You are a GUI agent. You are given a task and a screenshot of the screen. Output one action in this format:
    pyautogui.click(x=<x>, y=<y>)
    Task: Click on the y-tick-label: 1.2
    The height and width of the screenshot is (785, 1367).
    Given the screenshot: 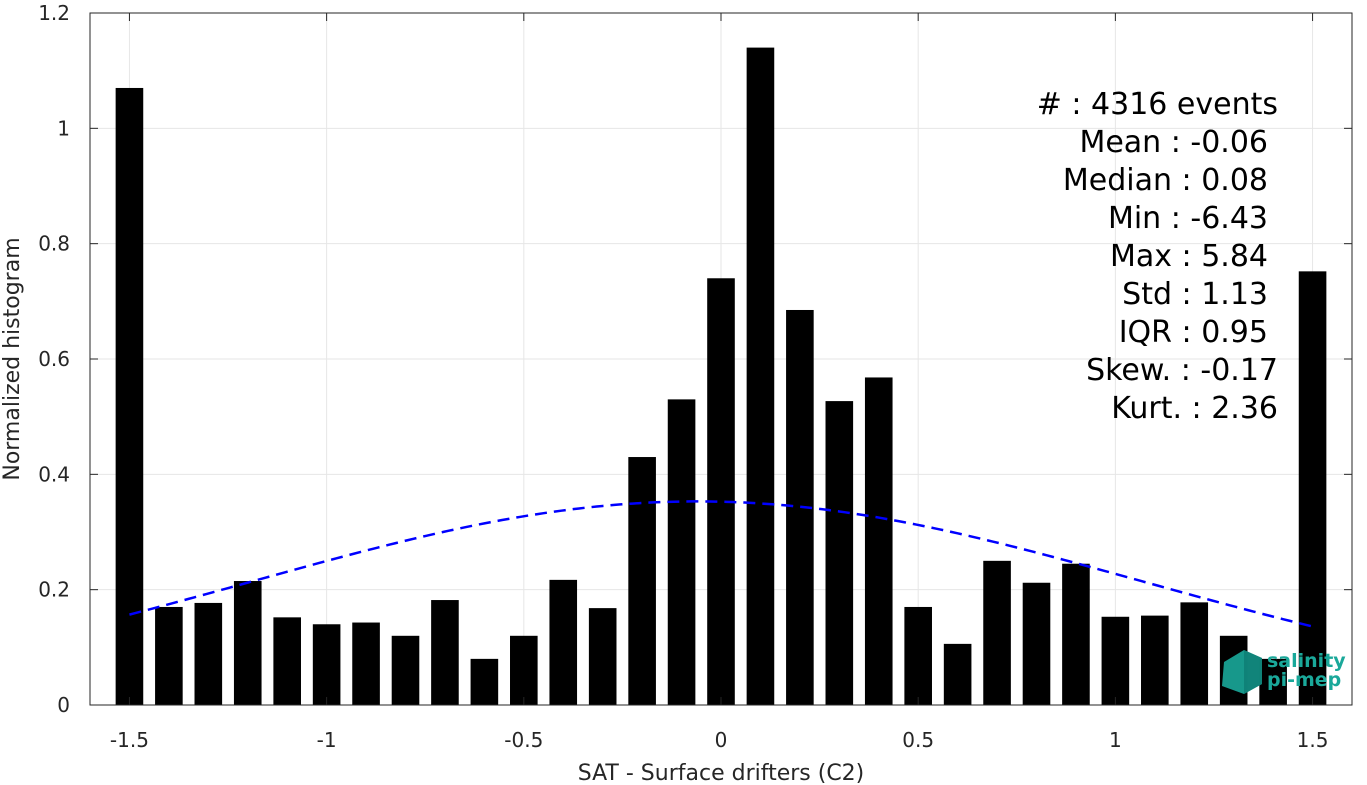 What is the action you would take?
    pyautogui.click(x=54, y=13)
    